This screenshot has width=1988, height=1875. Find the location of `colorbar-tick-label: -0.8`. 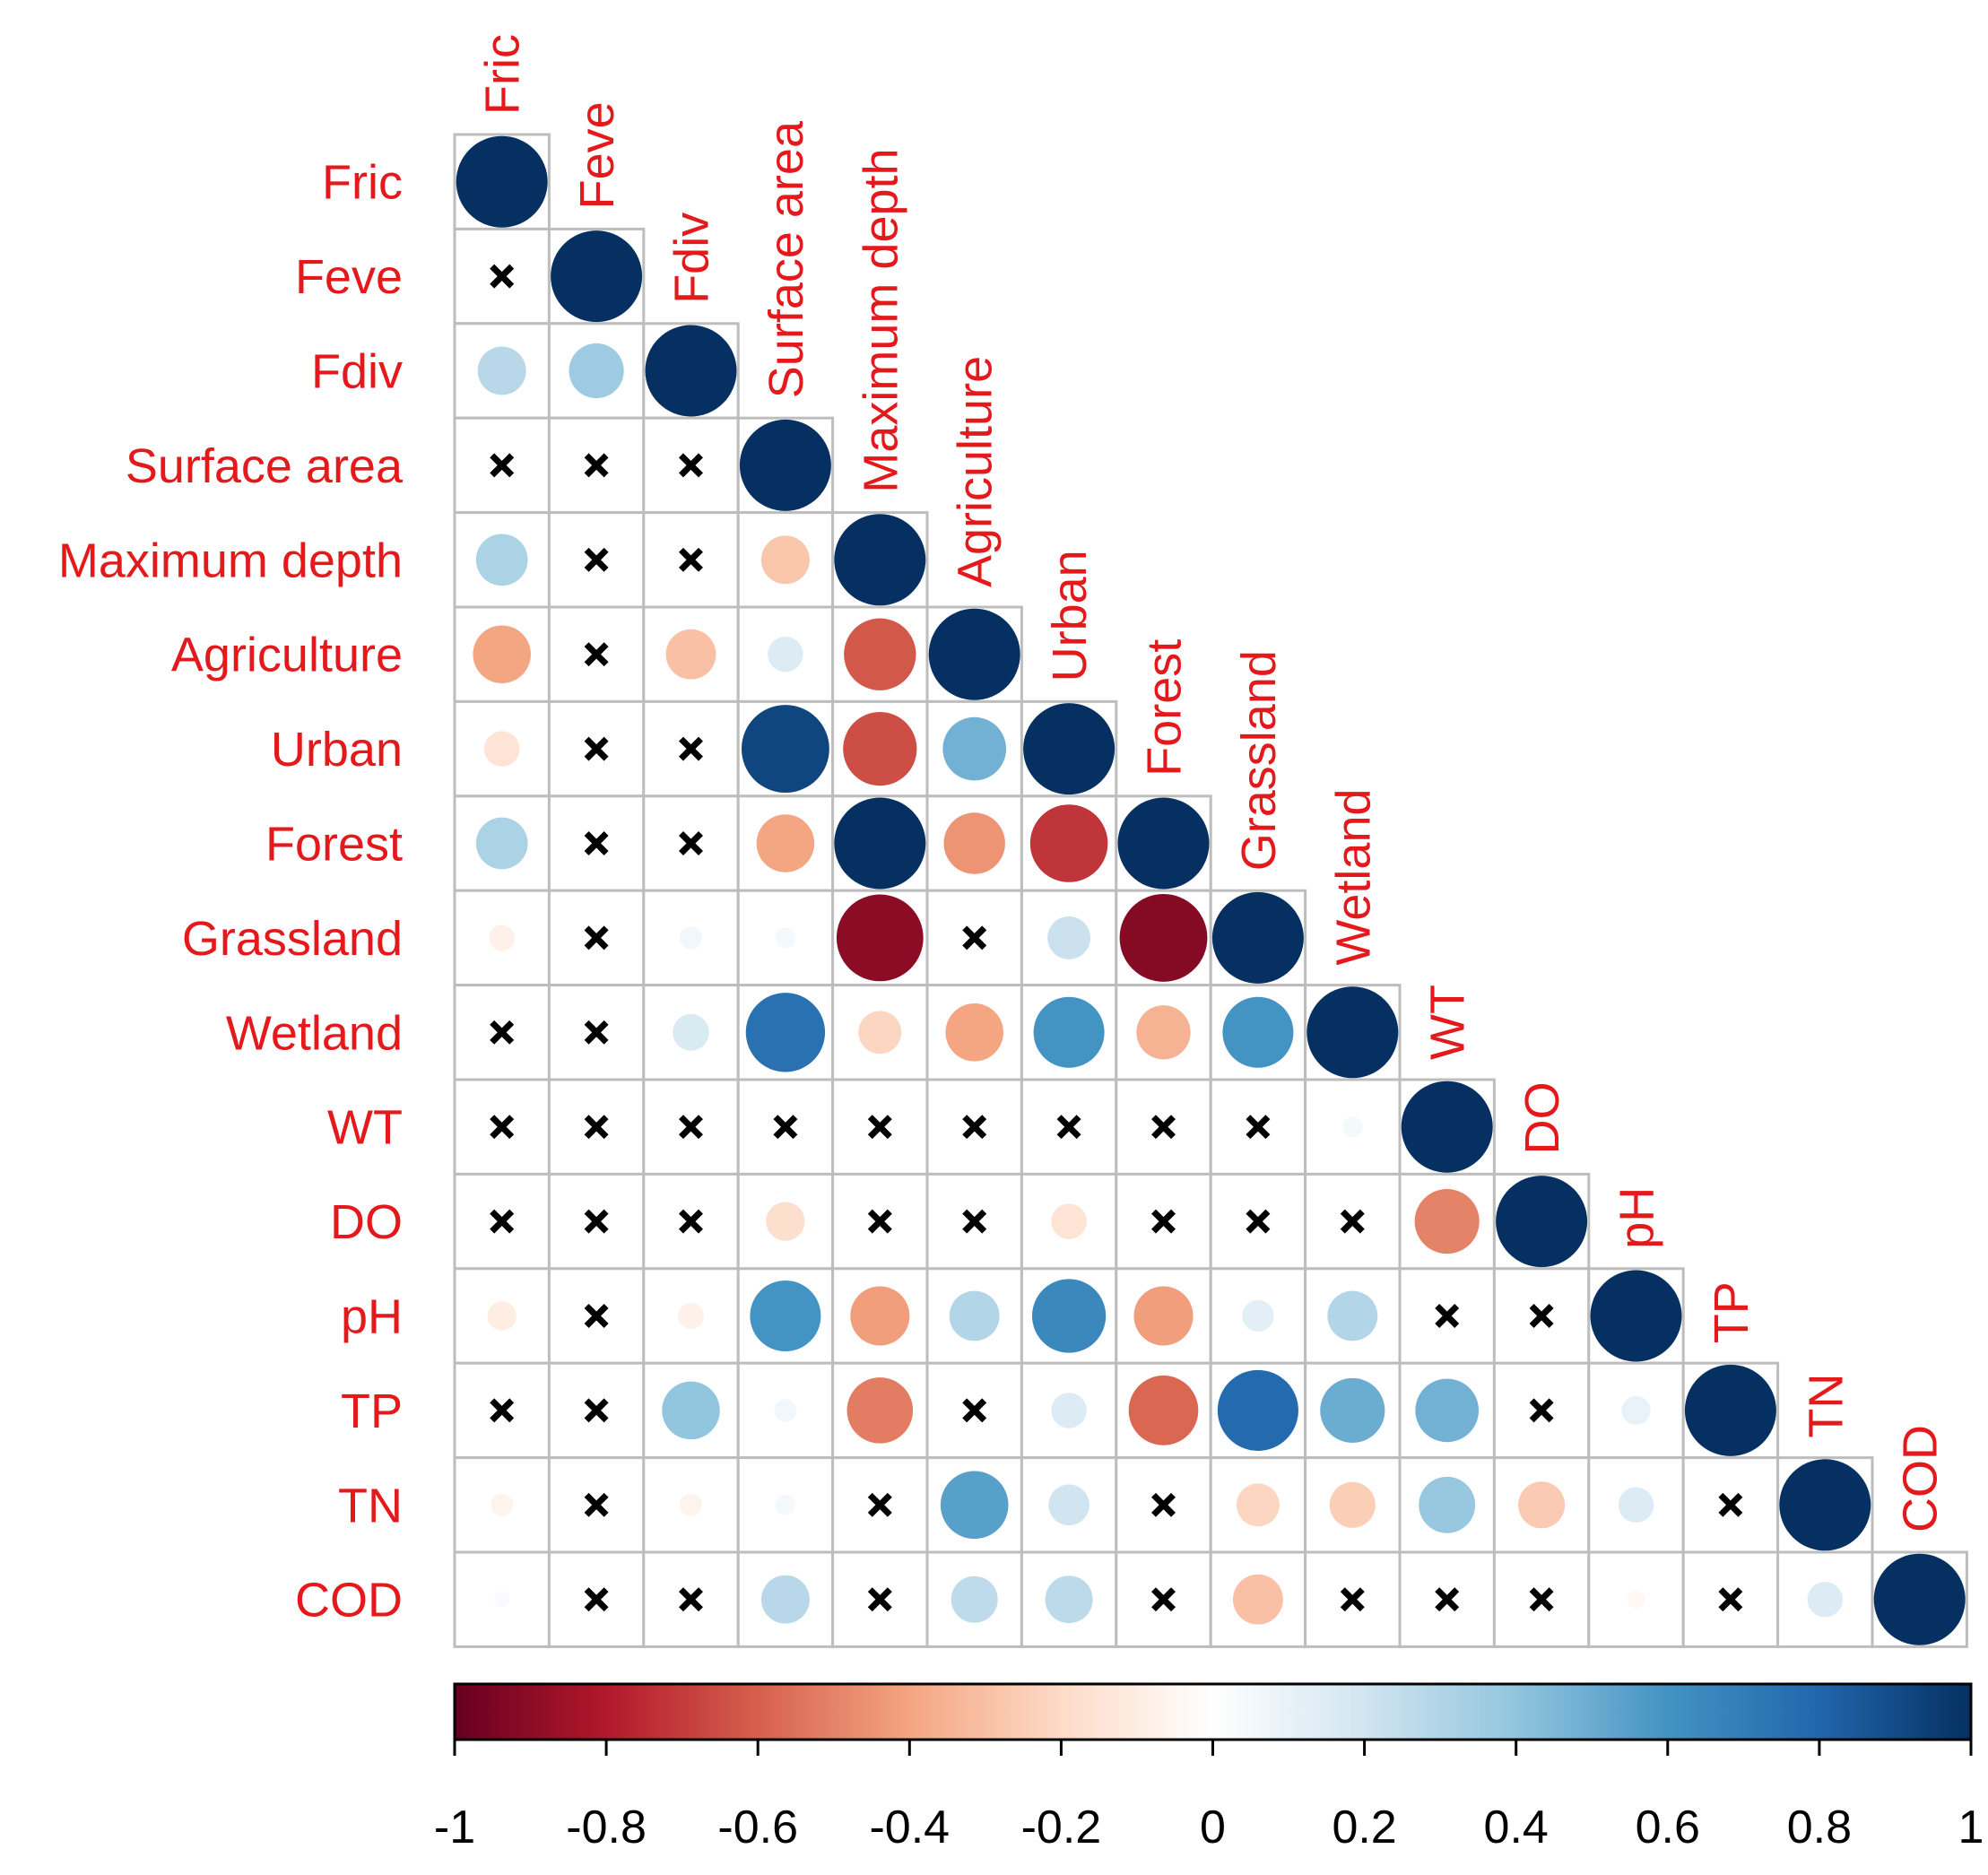

colorbar-tick-label: -0.8 is located at coordinates (606, 1827).